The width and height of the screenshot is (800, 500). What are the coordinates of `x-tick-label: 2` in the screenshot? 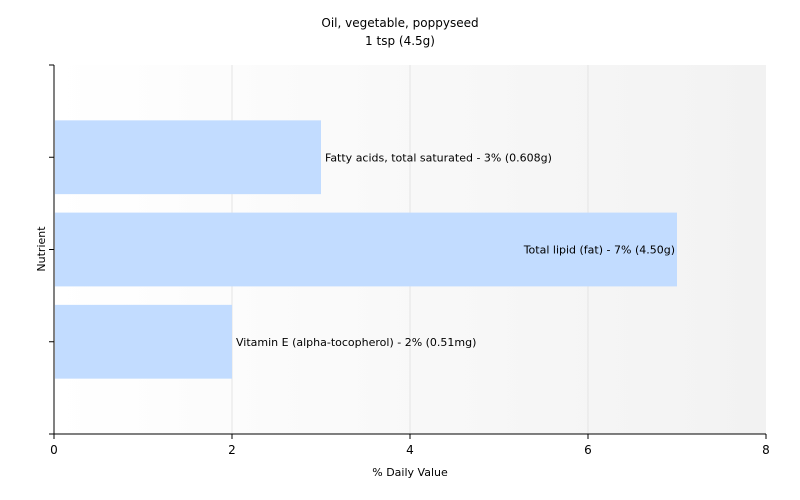 It's located at (232, 450).